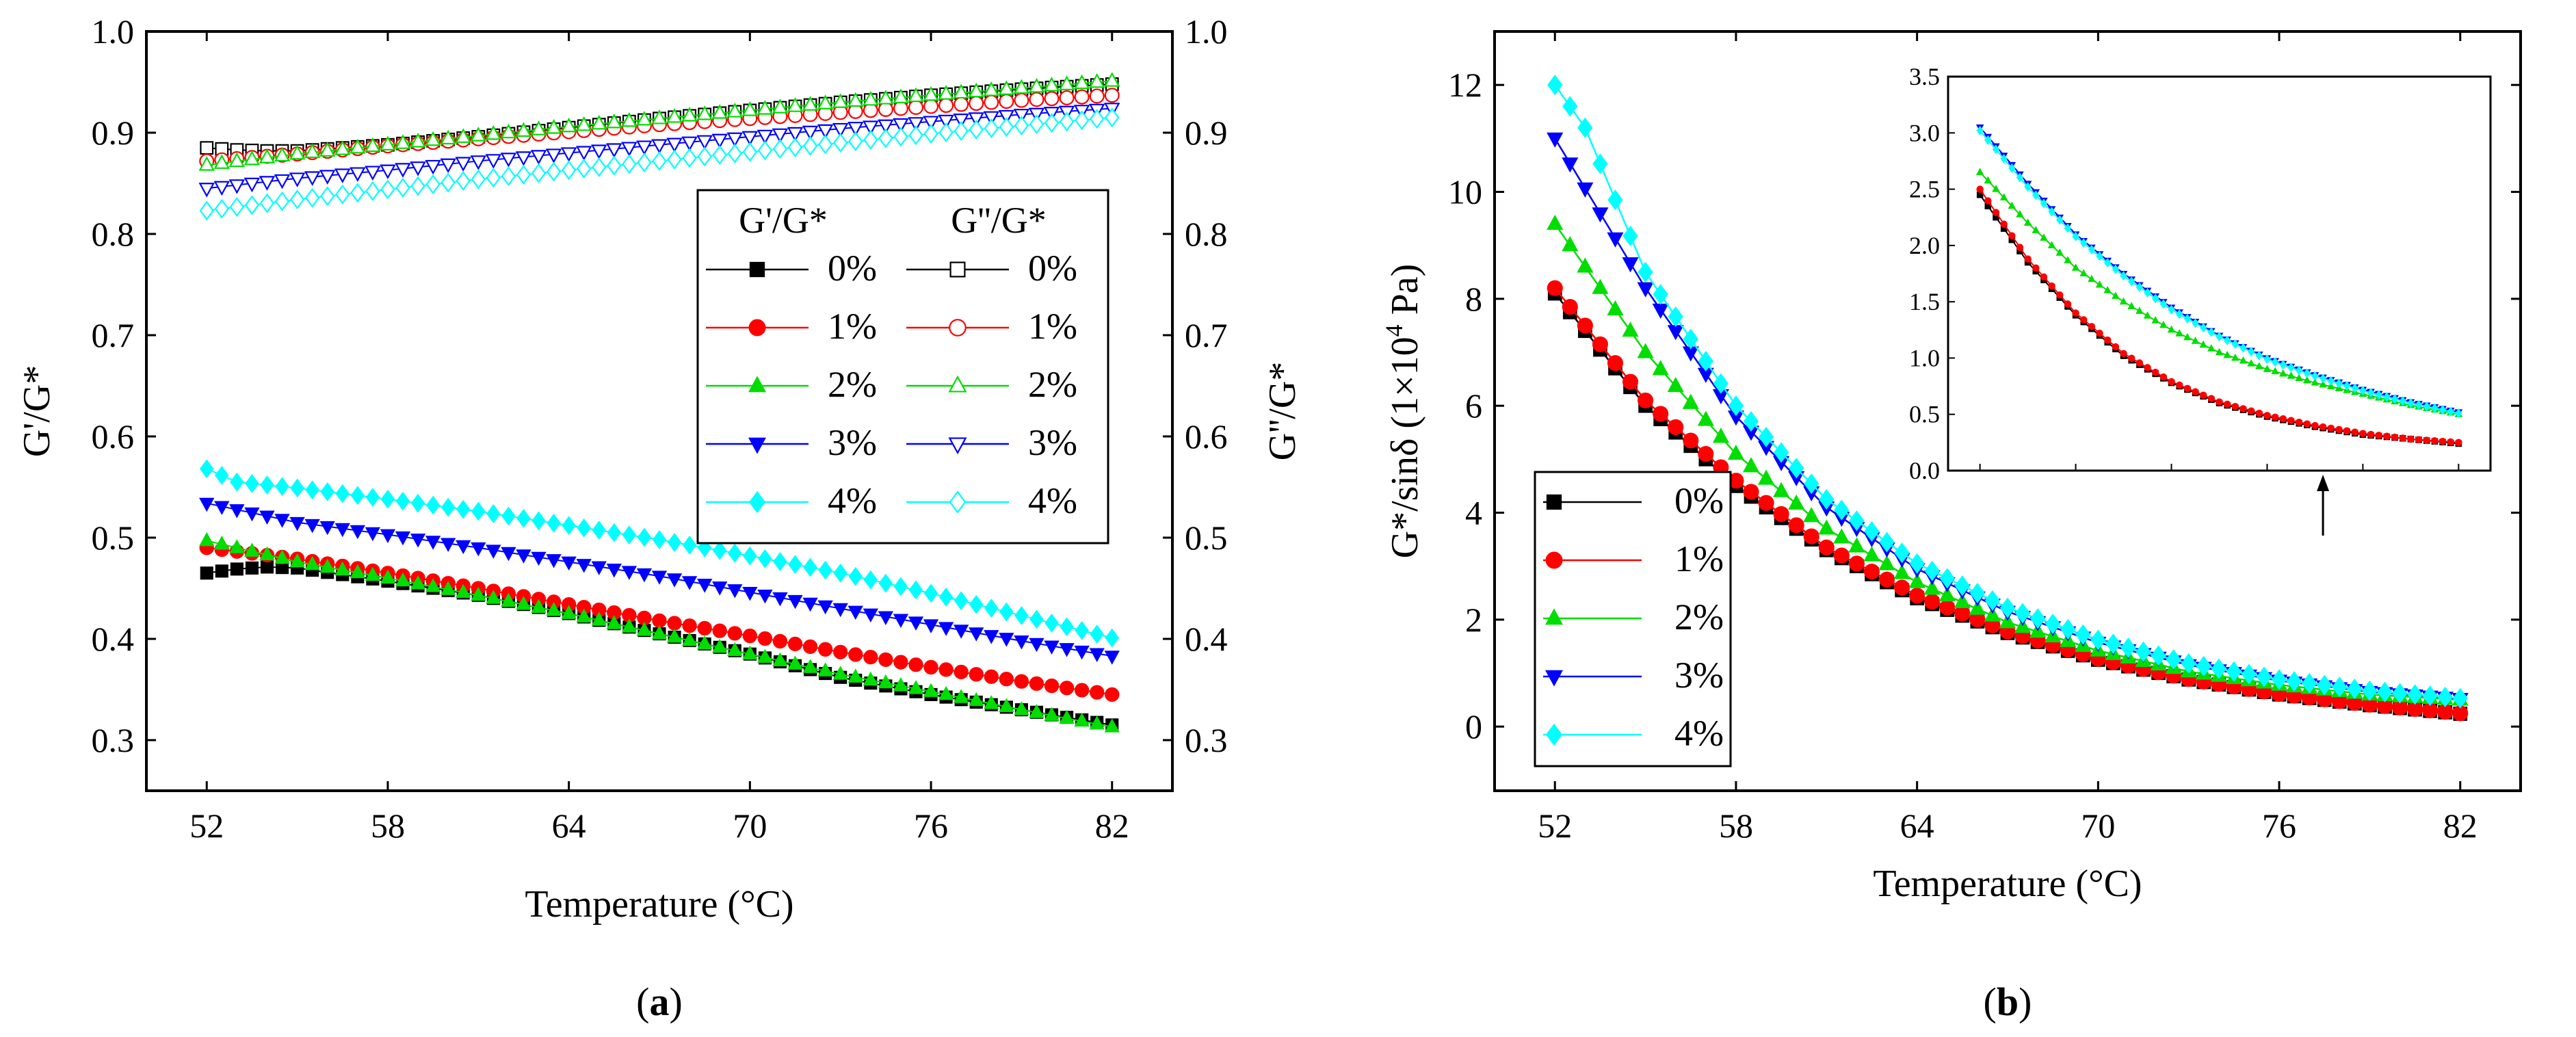 The image size is (2576, 1037). Describe the element at coordinates (2323, 505) in the screenshot. I see `panel-b-inset-arrow` at that location.